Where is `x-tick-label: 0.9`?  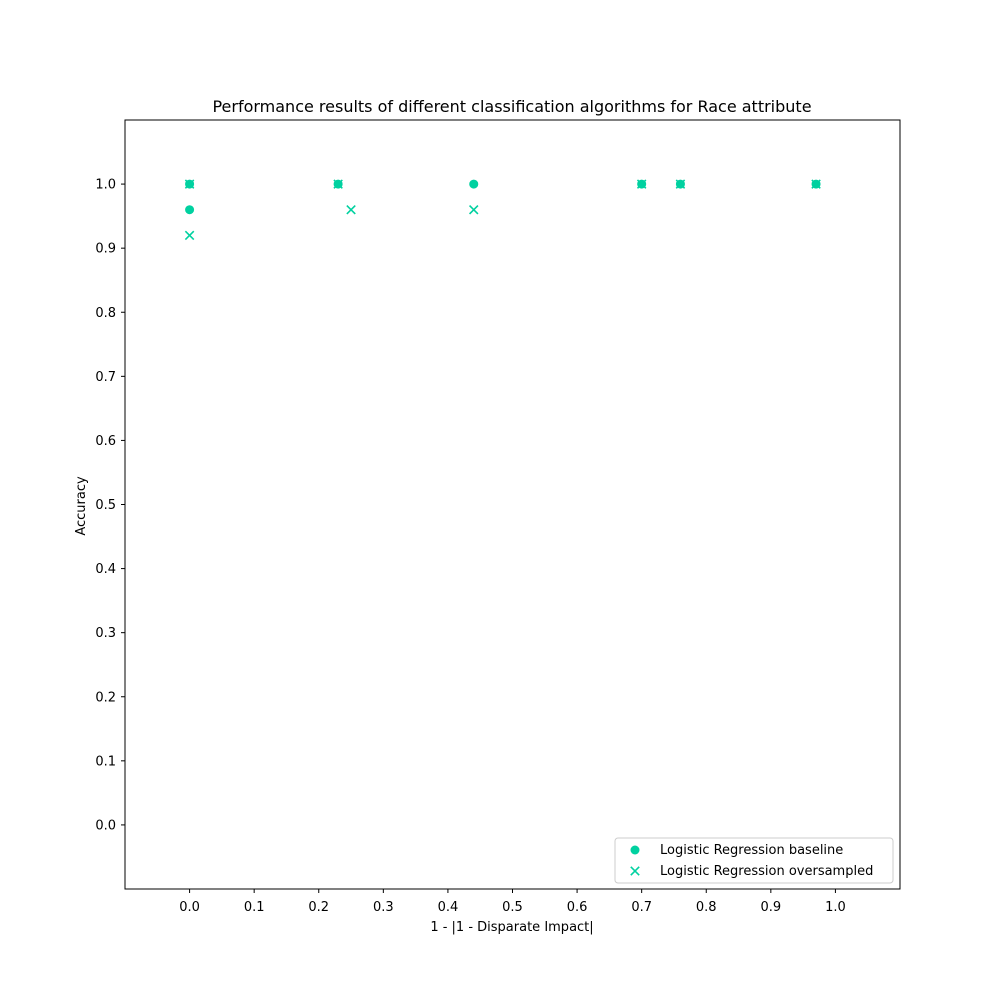 x-tick-label: 0.9 is located at coordinates (770, 907).